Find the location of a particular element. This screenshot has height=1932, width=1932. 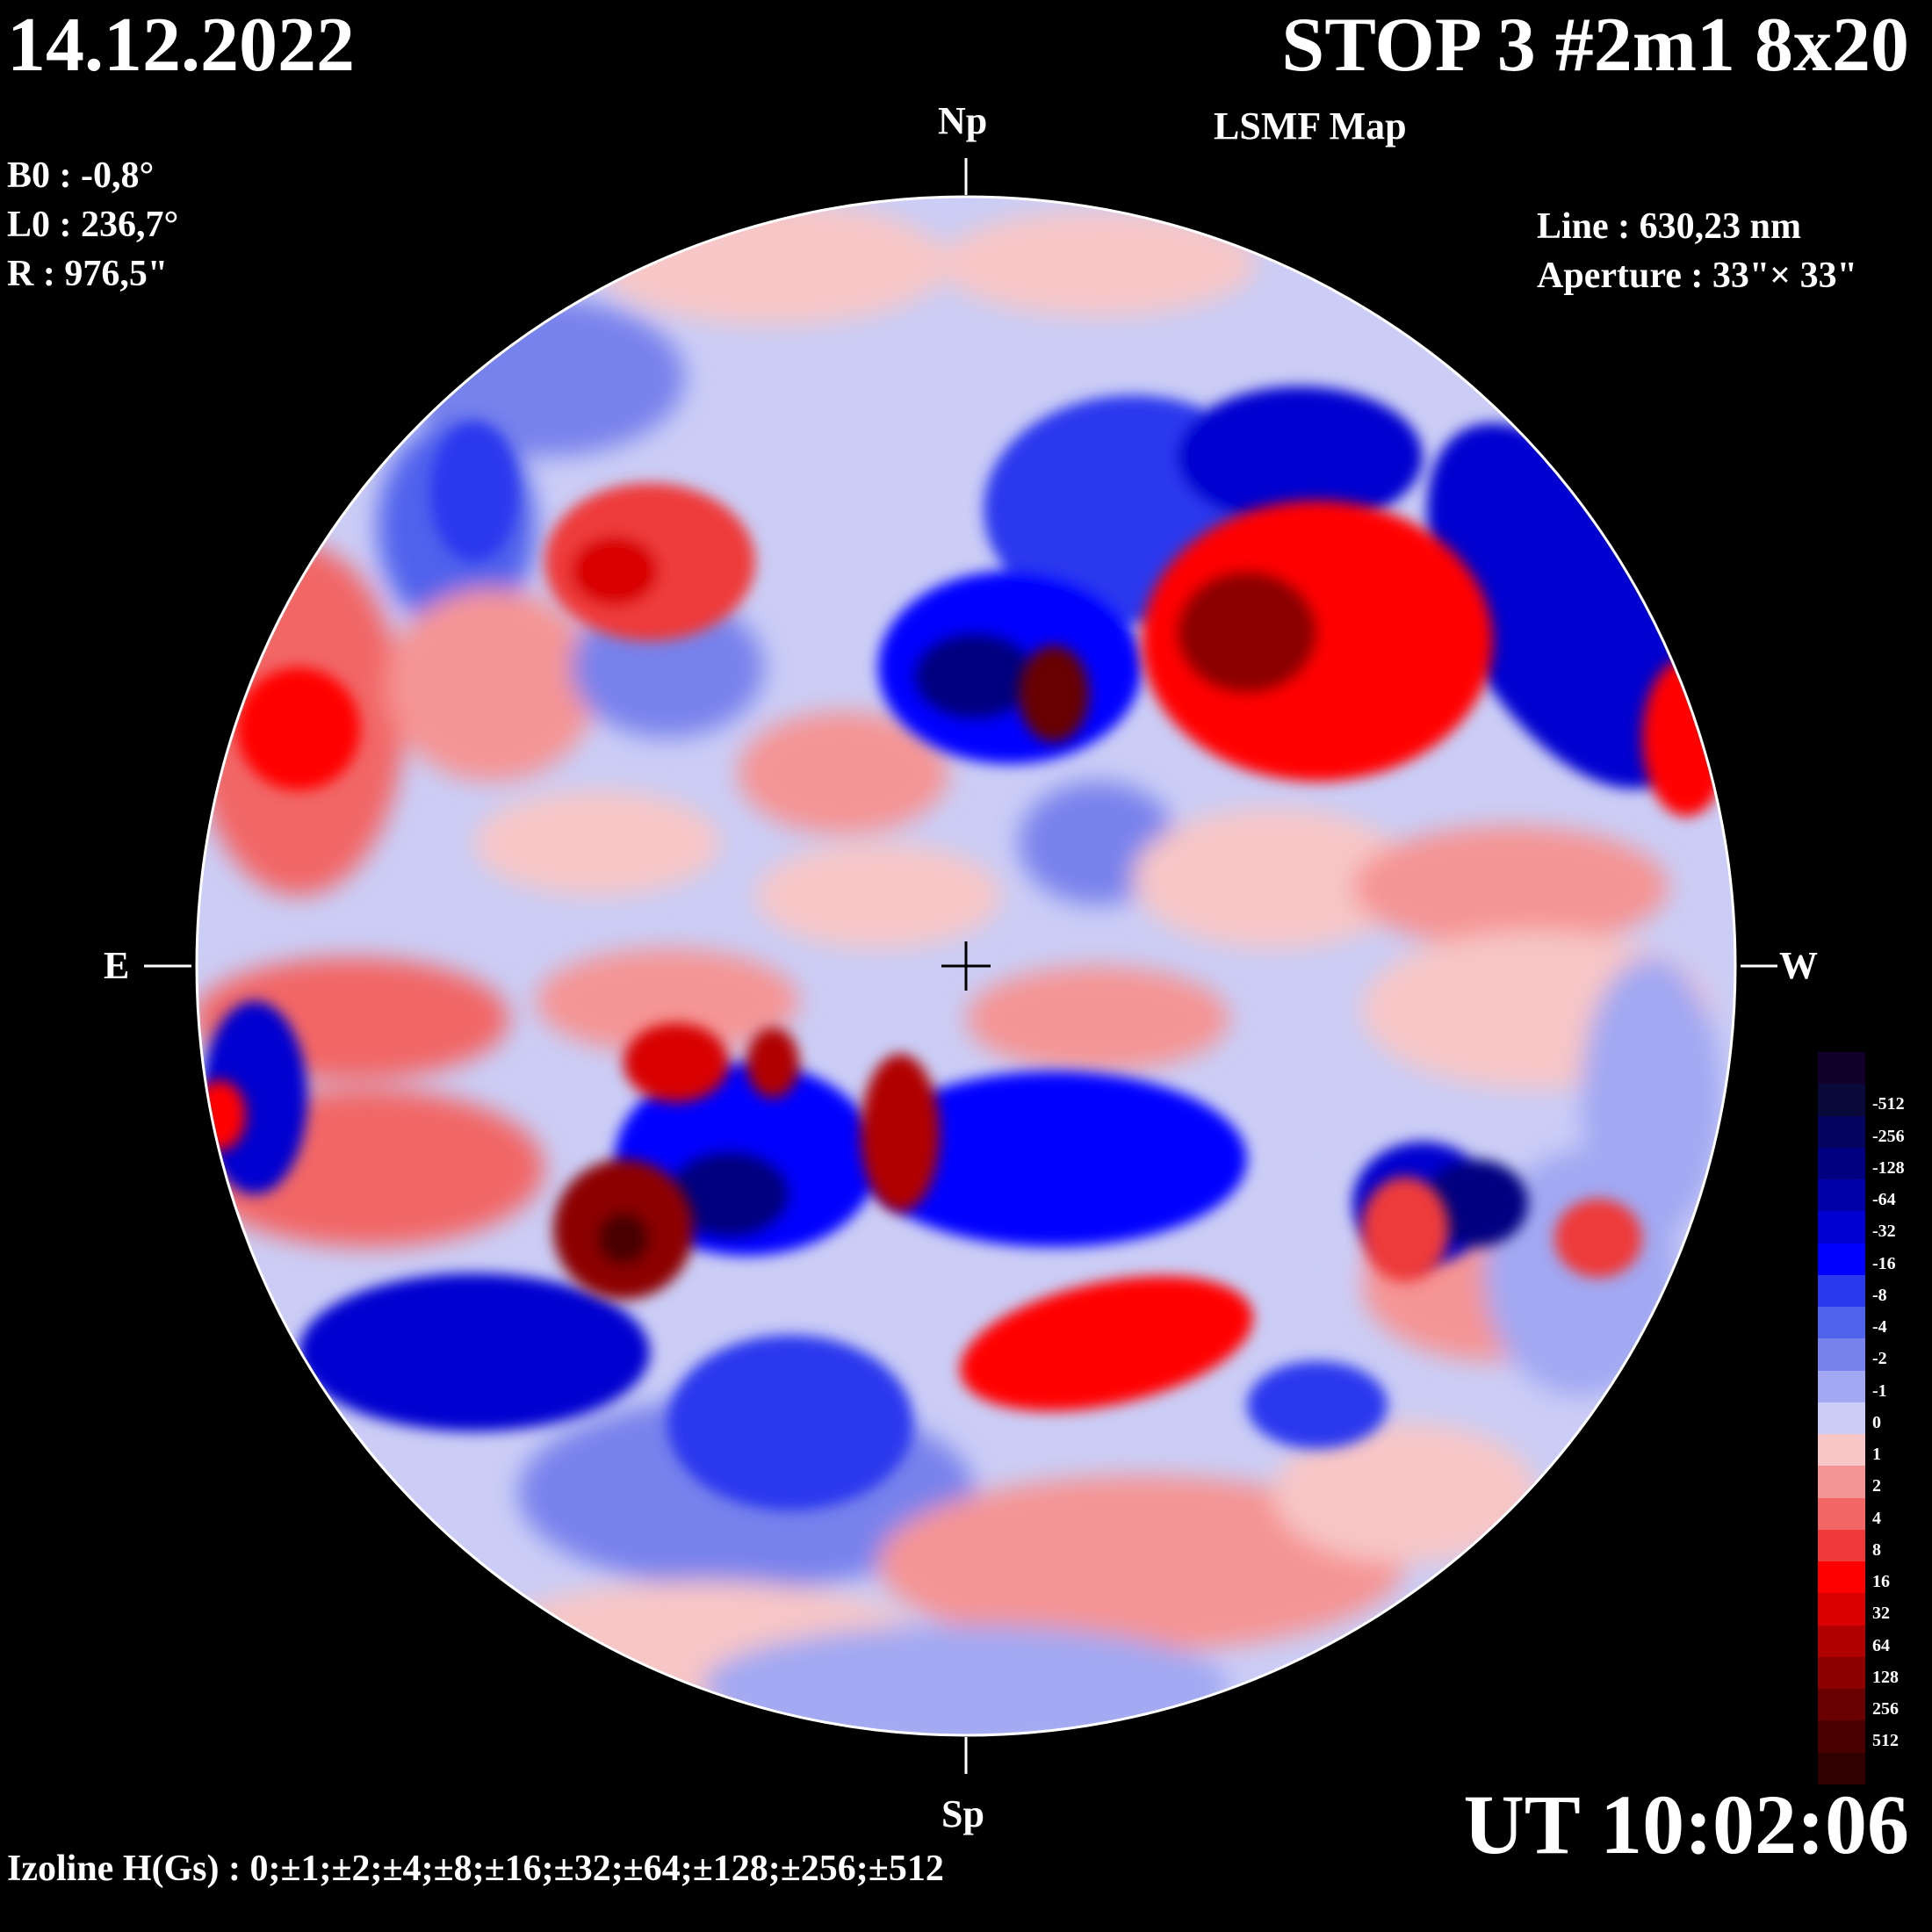

legend-row: 64 is located at coordinates (1866, 1641).